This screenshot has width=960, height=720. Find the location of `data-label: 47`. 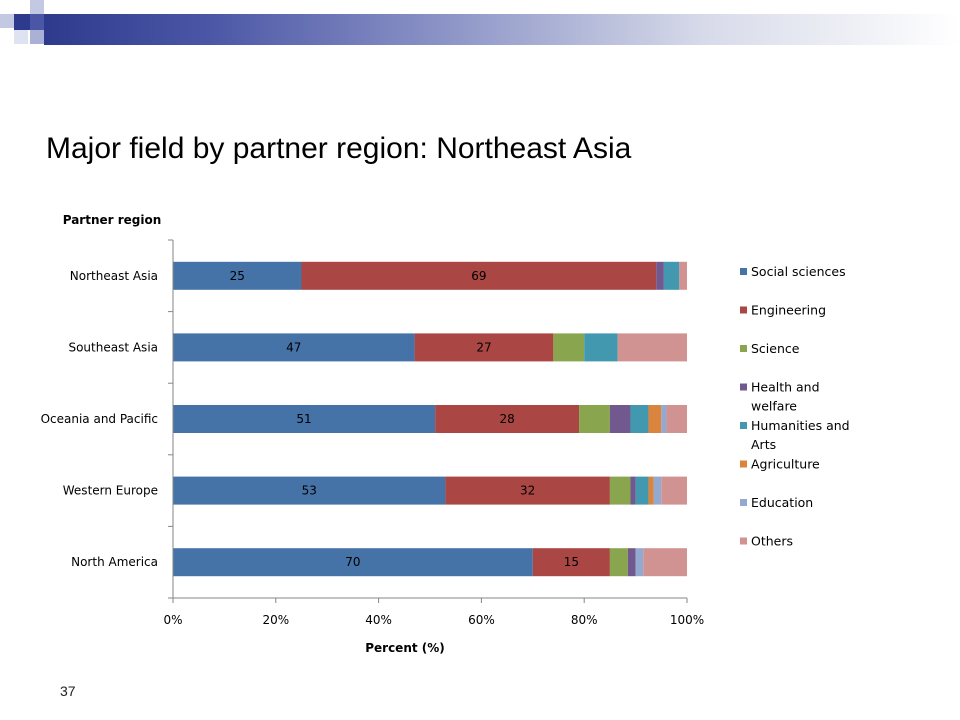

data-label: 47 is located at coordinates (293, 347).